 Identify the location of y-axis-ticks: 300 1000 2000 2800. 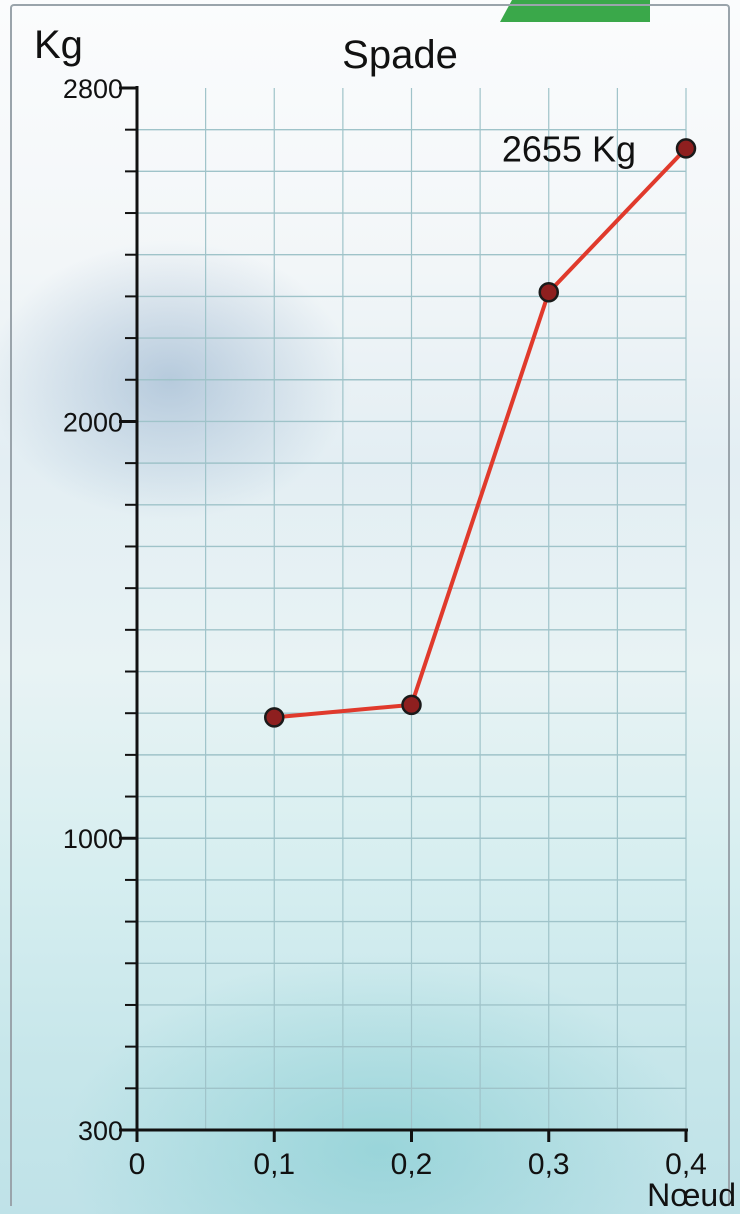
(100, 610).